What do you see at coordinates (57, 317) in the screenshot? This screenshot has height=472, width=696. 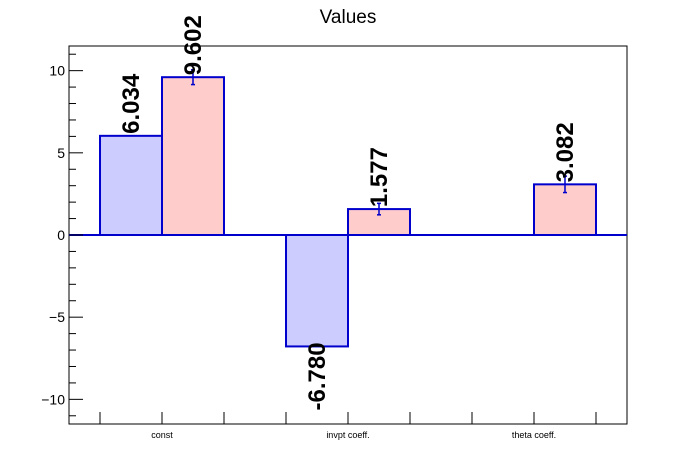 I see `y-tick-label: −5` at bounding box center [57, 317].